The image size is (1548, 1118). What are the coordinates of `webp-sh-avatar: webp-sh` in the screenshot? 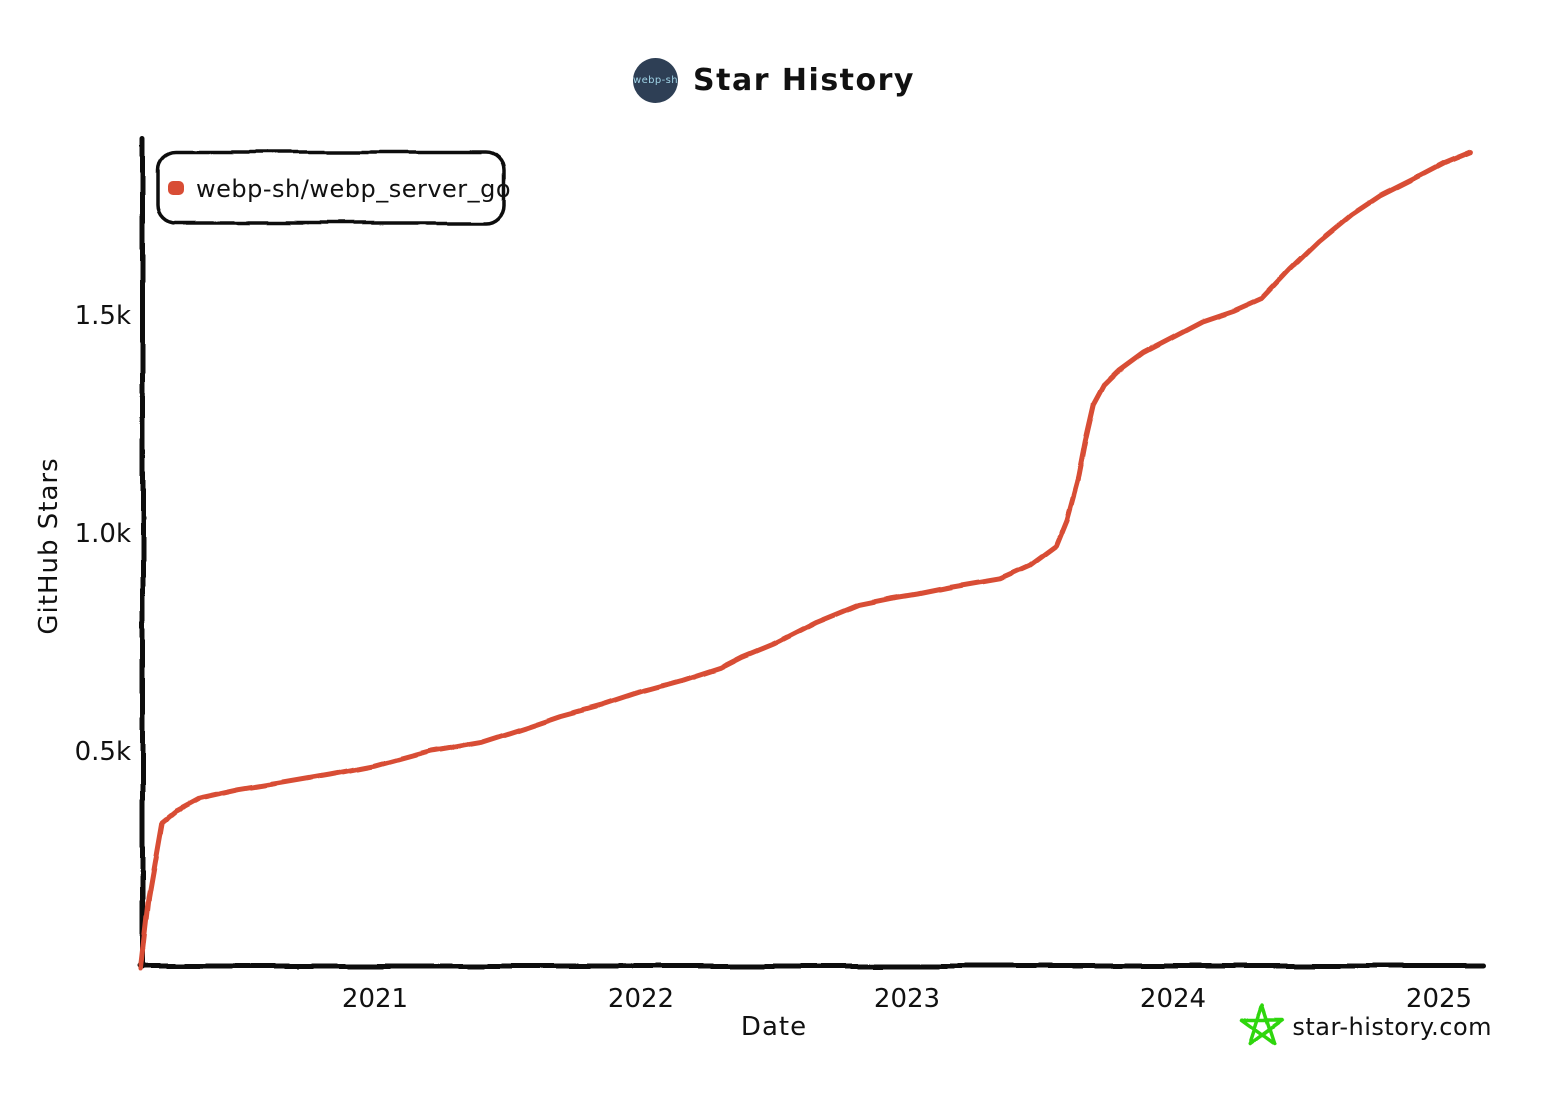 It's located at (655, 80).